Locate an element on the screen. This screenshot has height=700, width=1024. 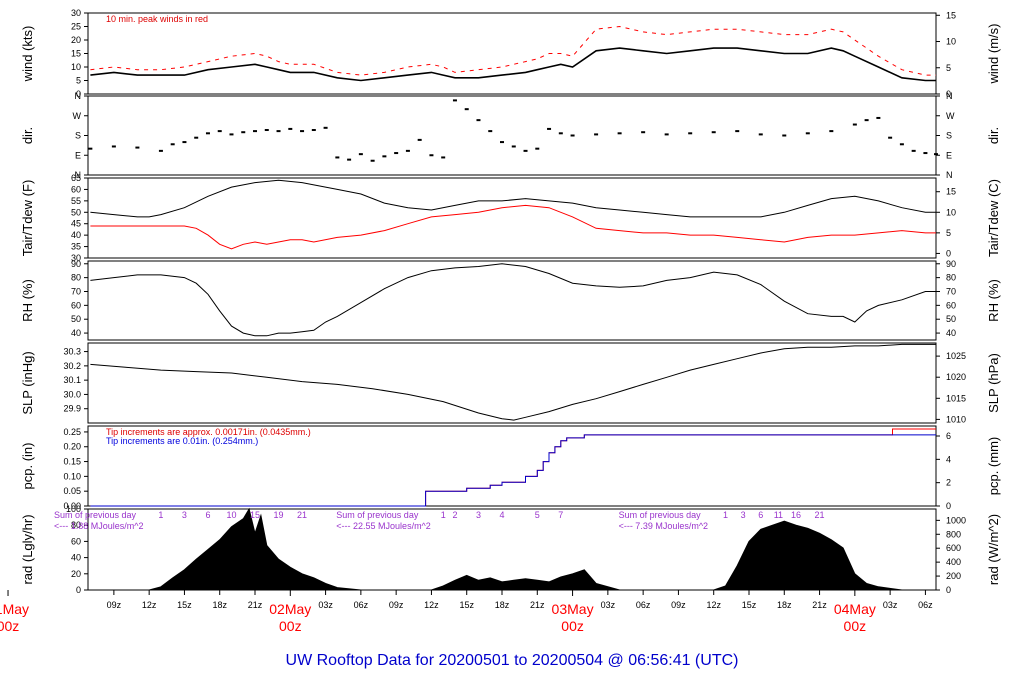
slp-frame is located at coordinates (512, 383).